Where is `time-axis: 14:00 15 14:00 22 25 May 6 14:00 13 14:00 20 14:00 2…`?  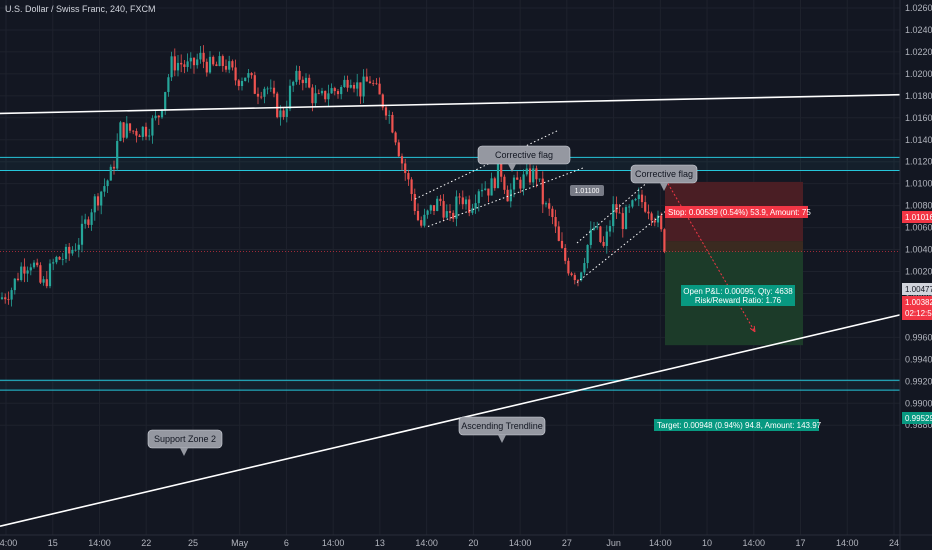
time-axis: 14:00 15 14:00 22 25 May 6 14:00 13 14:00 20 14:00 2… is located at coordinates (466, 541).